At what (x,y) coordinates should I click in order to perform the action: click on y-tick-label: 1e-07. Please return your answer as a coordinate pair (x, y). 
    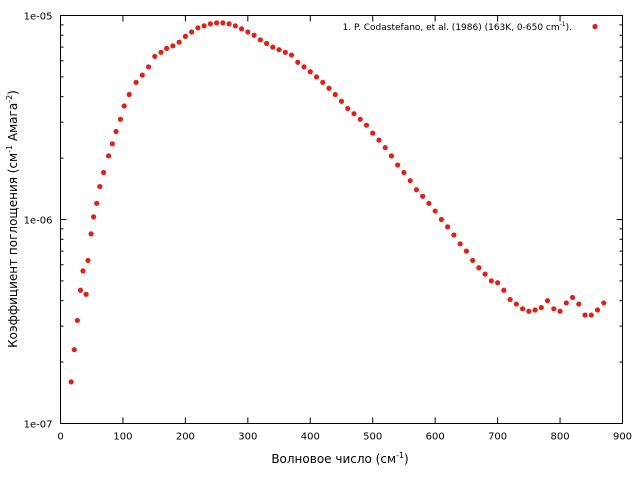
    Looking at the image, I should click on (38, 425).